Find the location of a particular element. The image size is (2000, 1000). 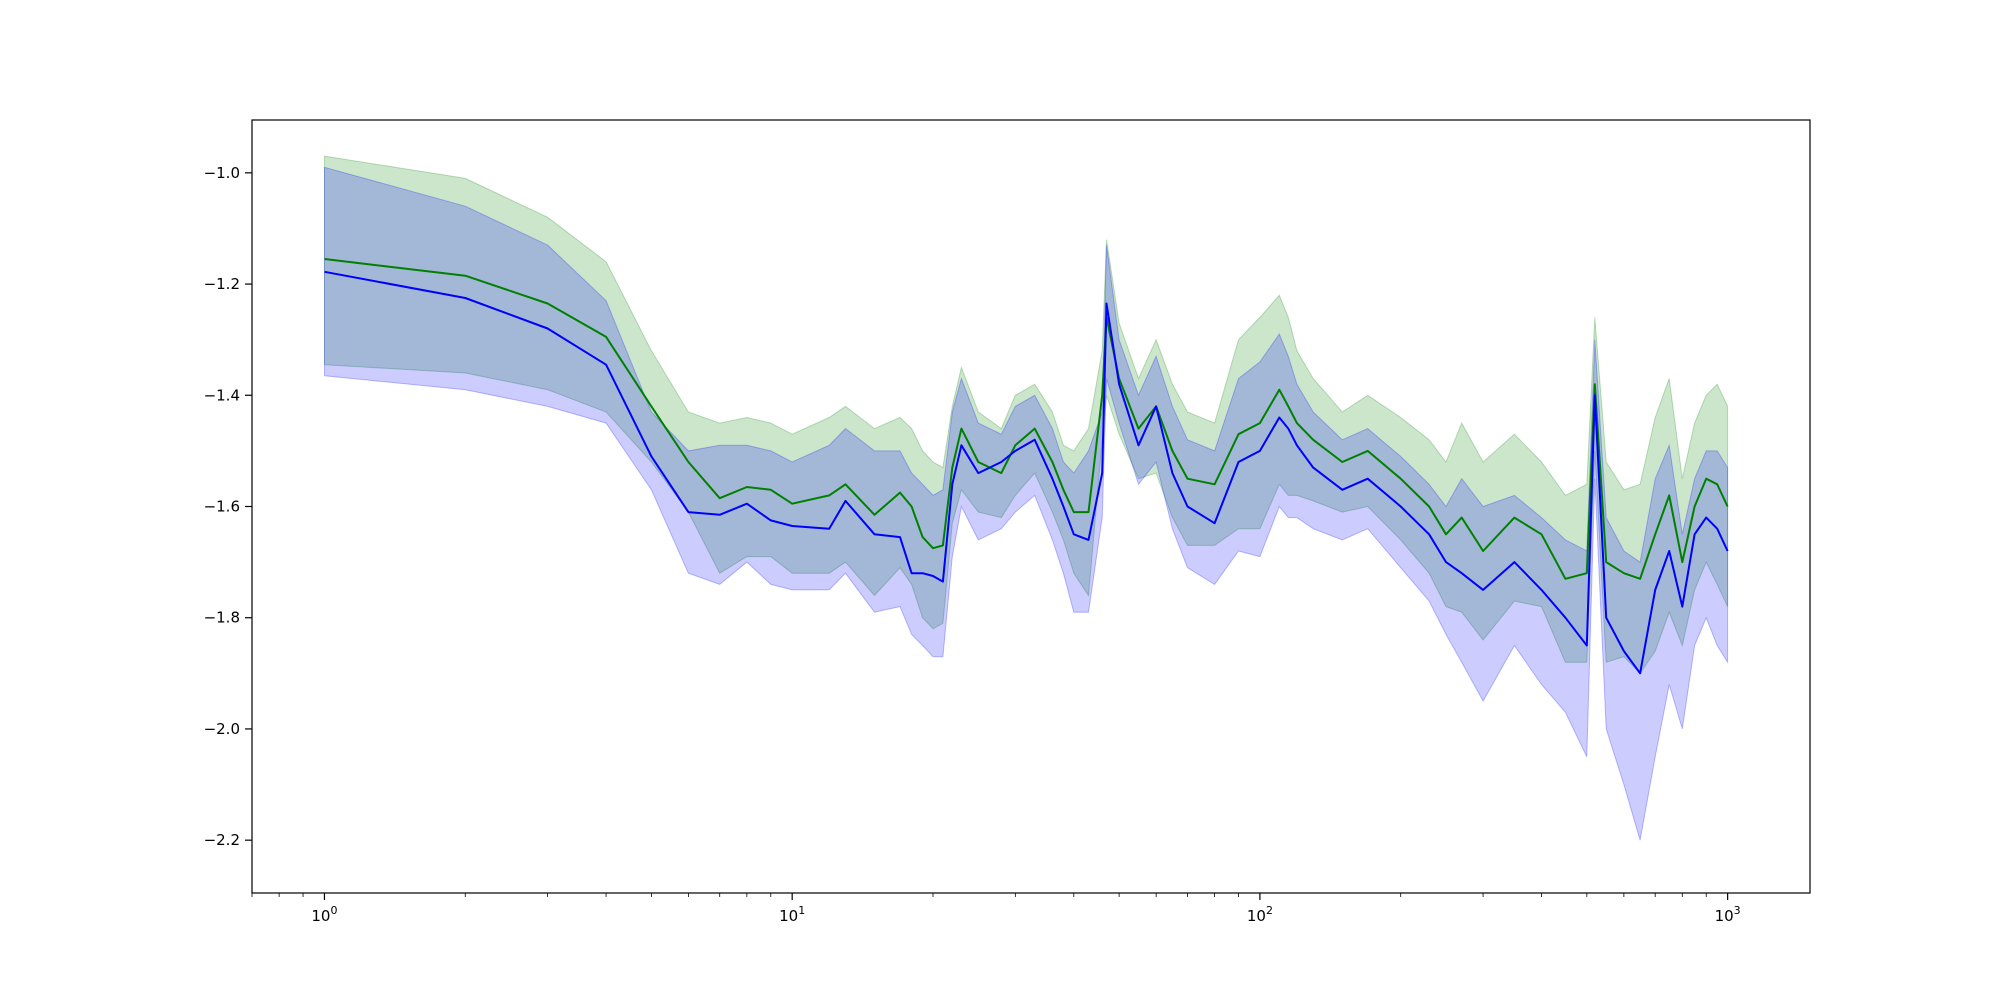

y-tick-label: −1.8 is located at coordinates (222, 618).